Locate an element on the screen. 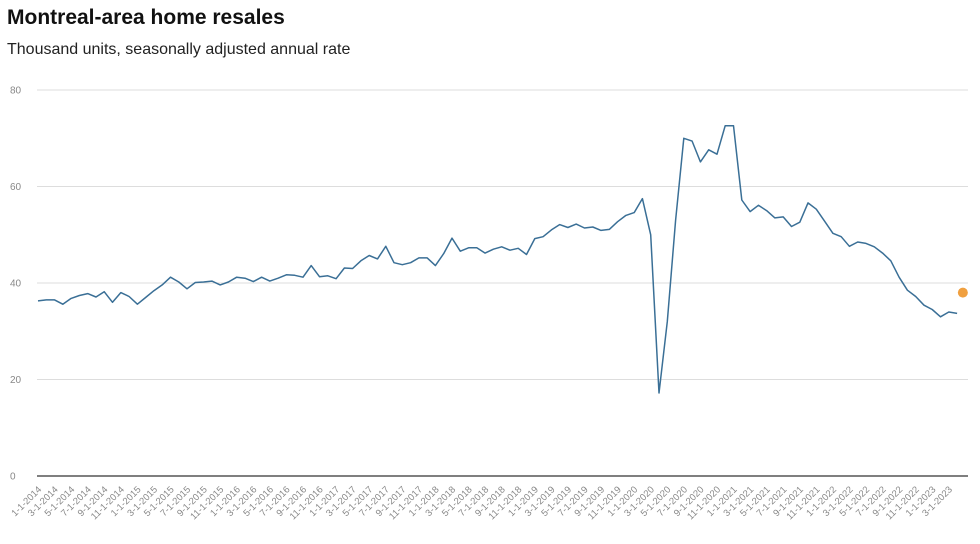 The width and height of the screenshot is (980, 544). y-tick-label: 80 is located at coordinates (16, 91).